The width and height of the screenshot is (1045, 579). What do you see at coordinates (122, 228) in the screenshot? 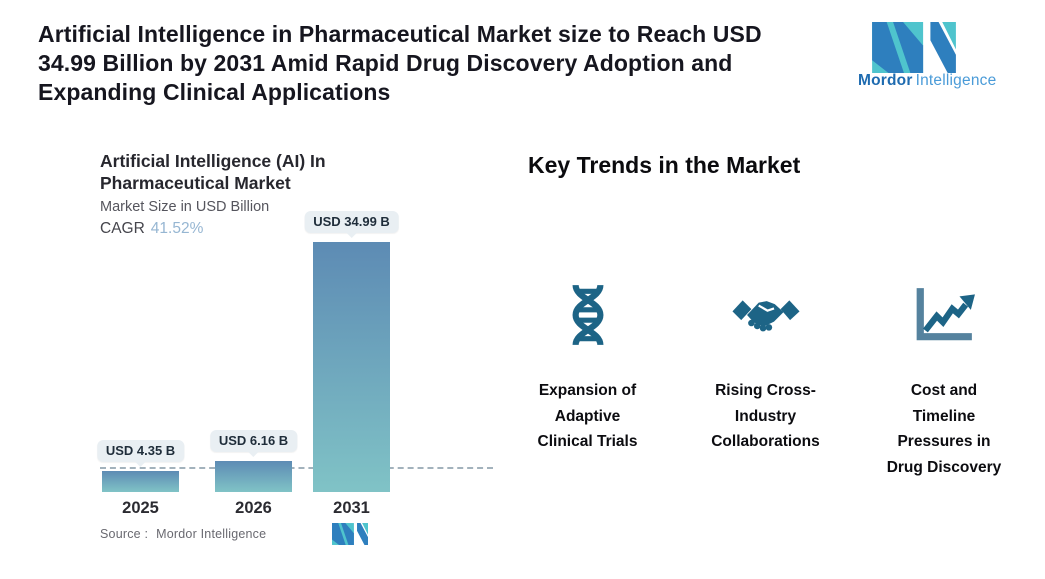
I see `cagr-label: CAGR` at bounding box center [122, 228].